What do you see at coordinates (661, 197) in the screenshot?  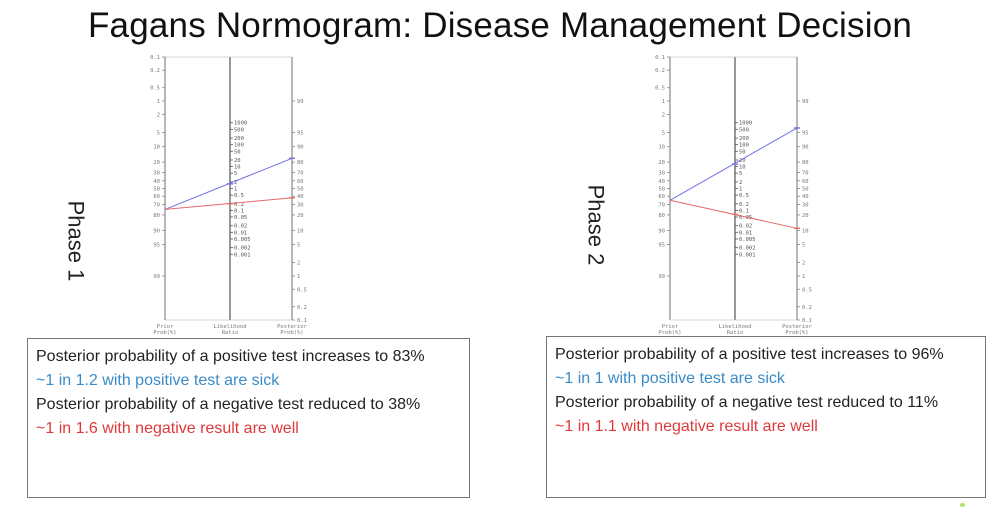 I see `prior-tick-label: 60` at bounding box center [661, 197].